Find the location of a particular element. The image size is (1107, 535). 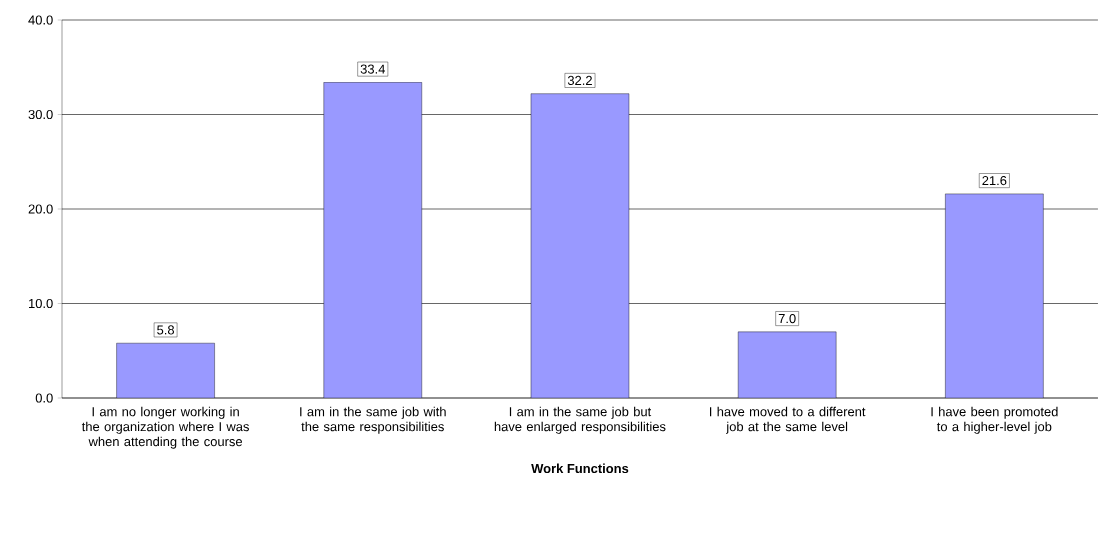

x-tick-label: I am no longer working in the organization where I was when attending the course is located at coordinates (165, 427).